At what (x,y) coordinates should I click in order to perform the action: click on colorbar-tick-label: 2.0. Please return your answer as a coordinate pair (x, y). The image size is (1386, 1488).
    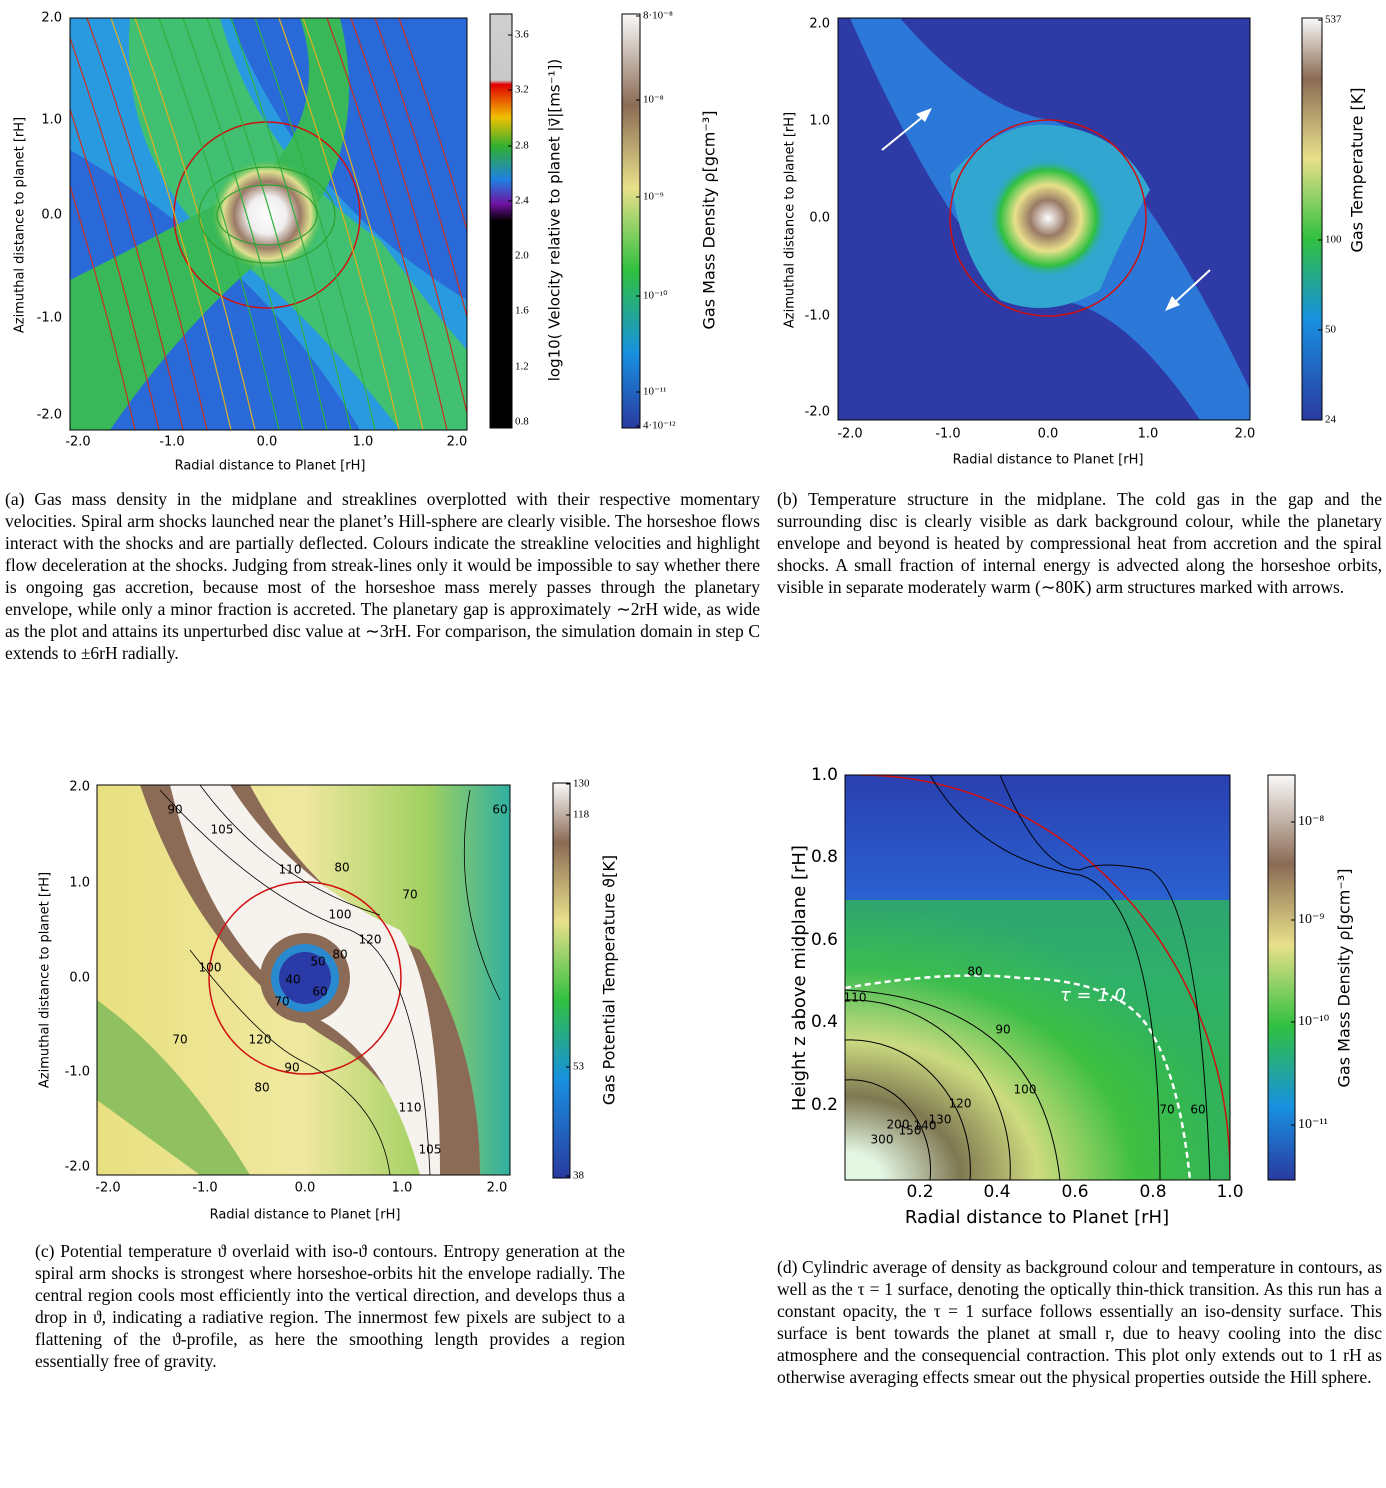
    Looking at the image, I should click on (522, 256).